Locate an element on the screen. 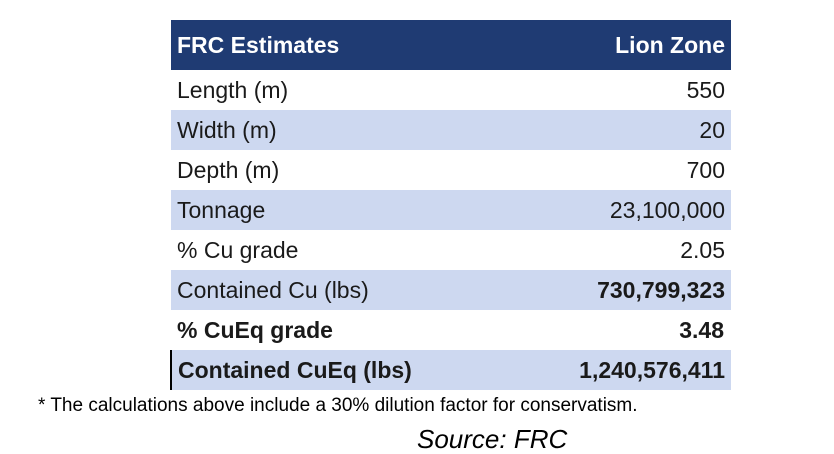 The image size is (834, 454). header-value: Lion Zone is located at coordinates (621, 45).